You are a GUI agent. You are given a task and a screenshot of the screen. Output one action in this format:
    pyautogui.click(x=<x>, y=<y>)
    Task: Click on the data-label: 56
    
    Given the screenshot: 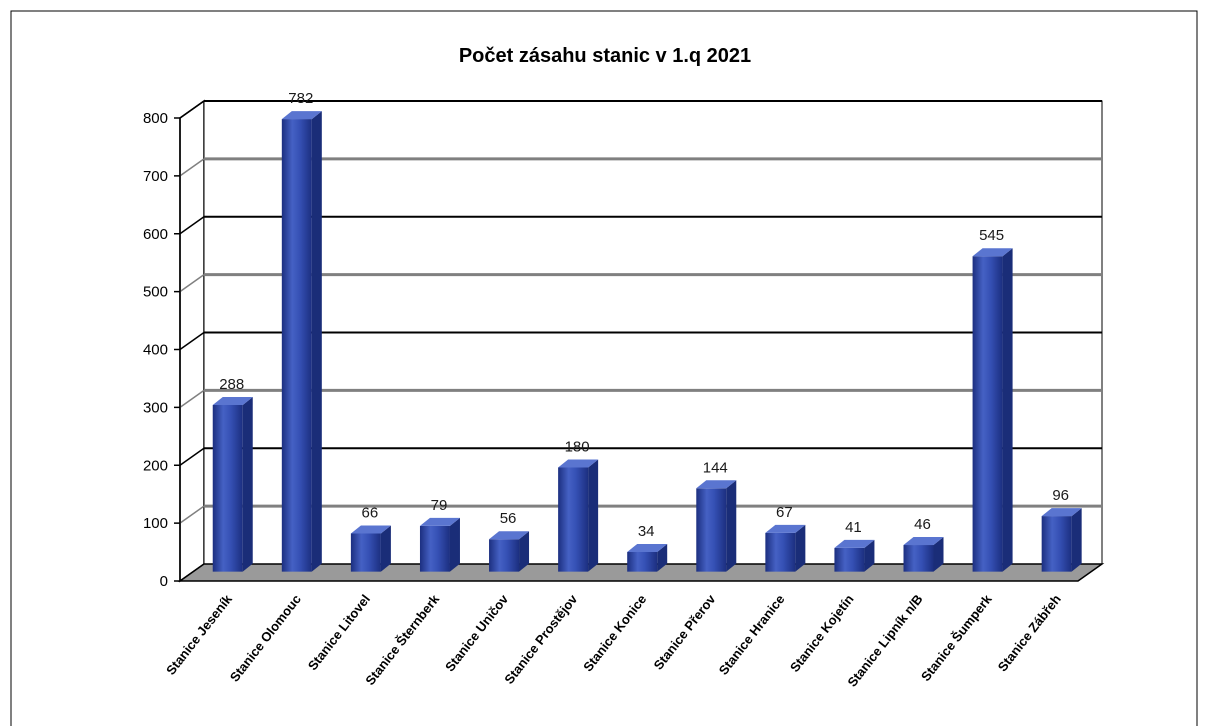 What is the action you would take?
    pyautogui.click(x=508, y=518)
    